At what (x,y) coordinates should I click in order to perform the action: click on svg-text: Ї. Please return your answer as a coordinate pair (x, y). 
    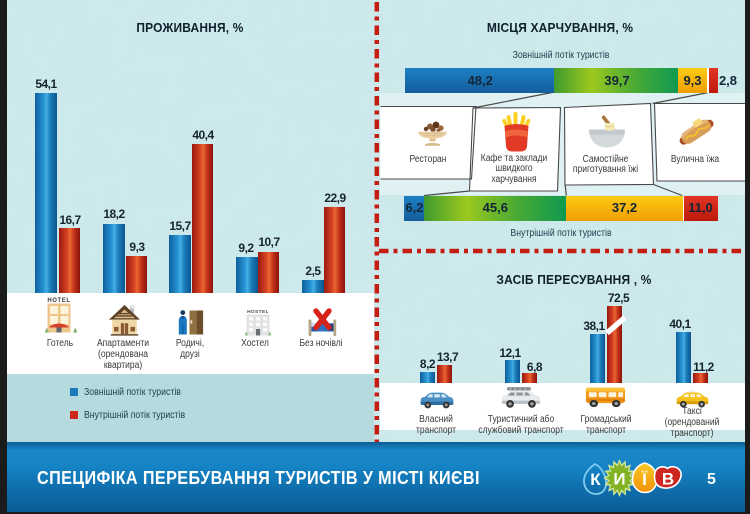
    Looking at the image, I should click on (644, 479).